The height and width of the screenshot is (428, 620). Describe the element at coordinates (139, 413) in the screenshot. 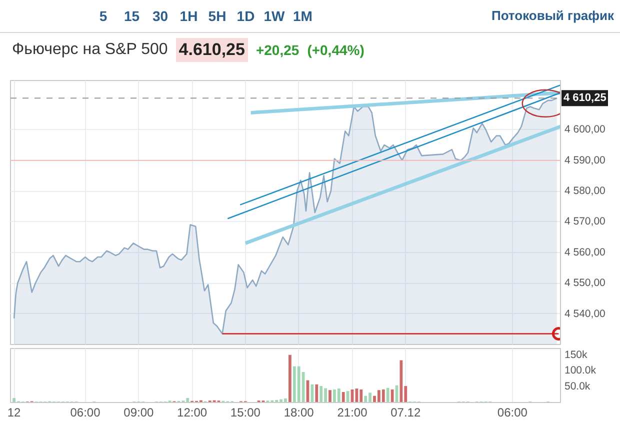

I see `x-tick-label: 09:00` at that location.